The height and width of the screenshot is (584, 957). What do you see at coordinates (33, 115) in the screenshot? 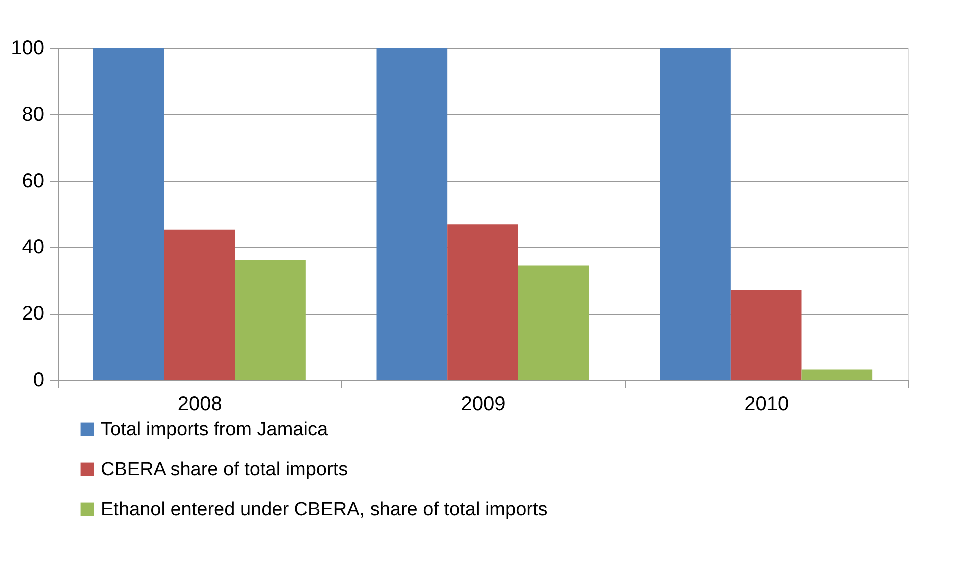
I see `y-tick-label: 80` at bounding box center [33, 115].